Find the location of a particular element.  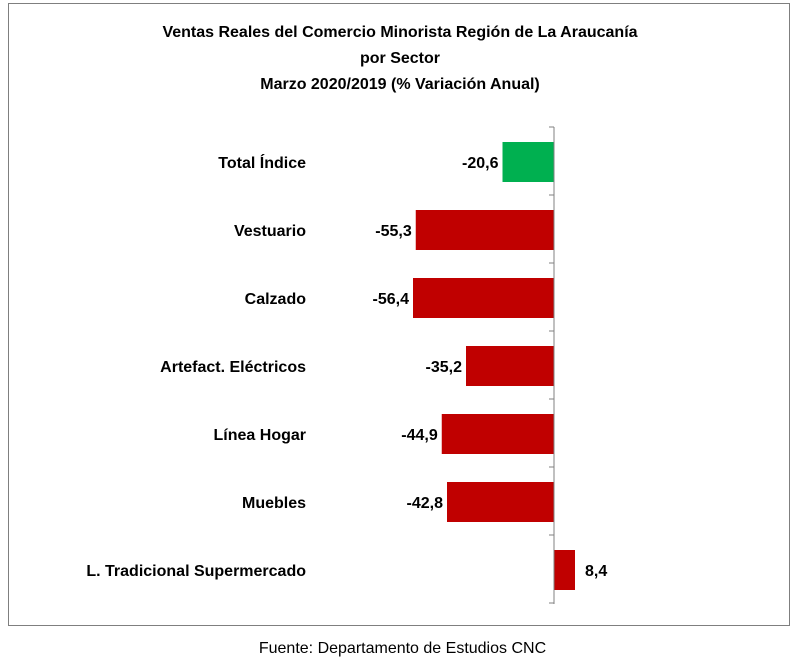

category-label: Artefact. Eléctricos is located at coordinates (233, 367).